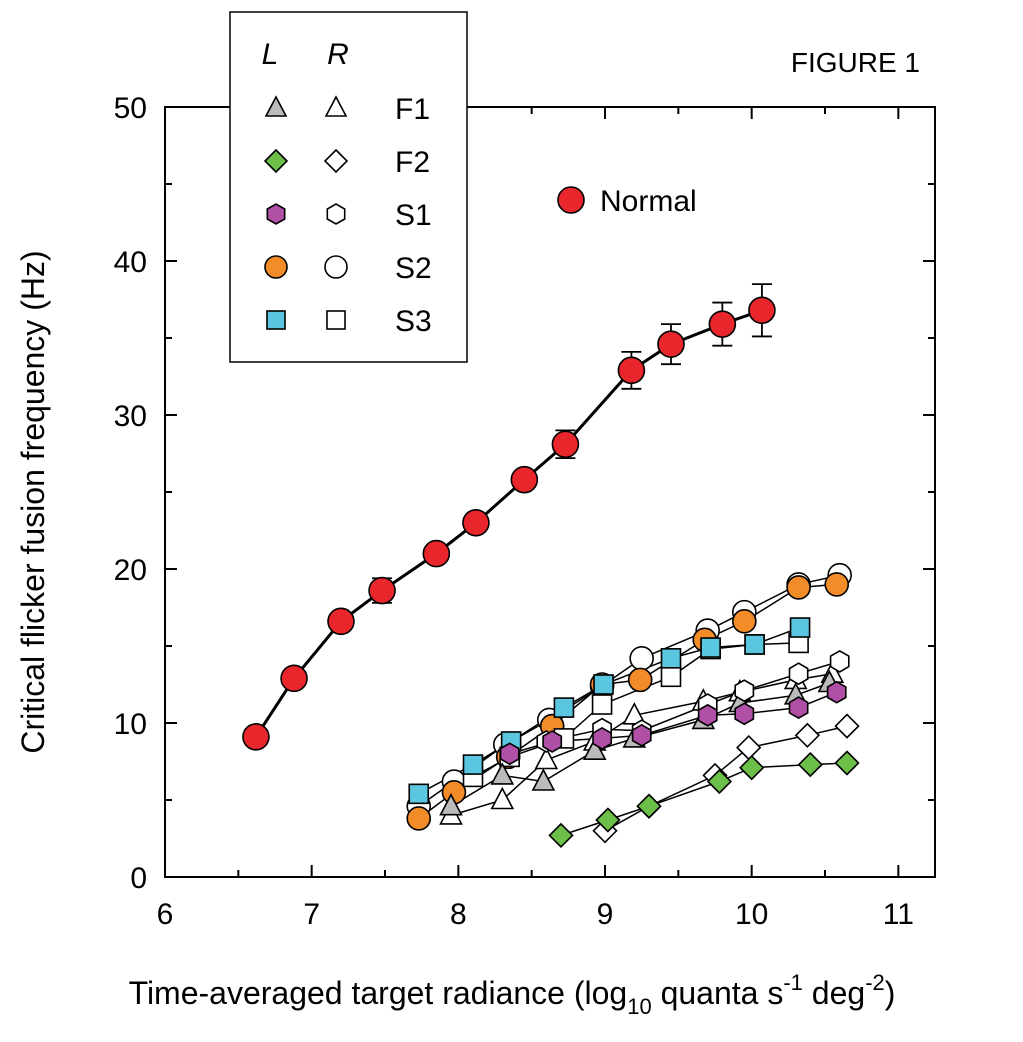 Image resolution: width=1023 pixels, height=1042 pixels. What do you see at coordinates (130, 570) in the screenshot?
I see `y-tick-label: 20` at bounding box center [130, 570].